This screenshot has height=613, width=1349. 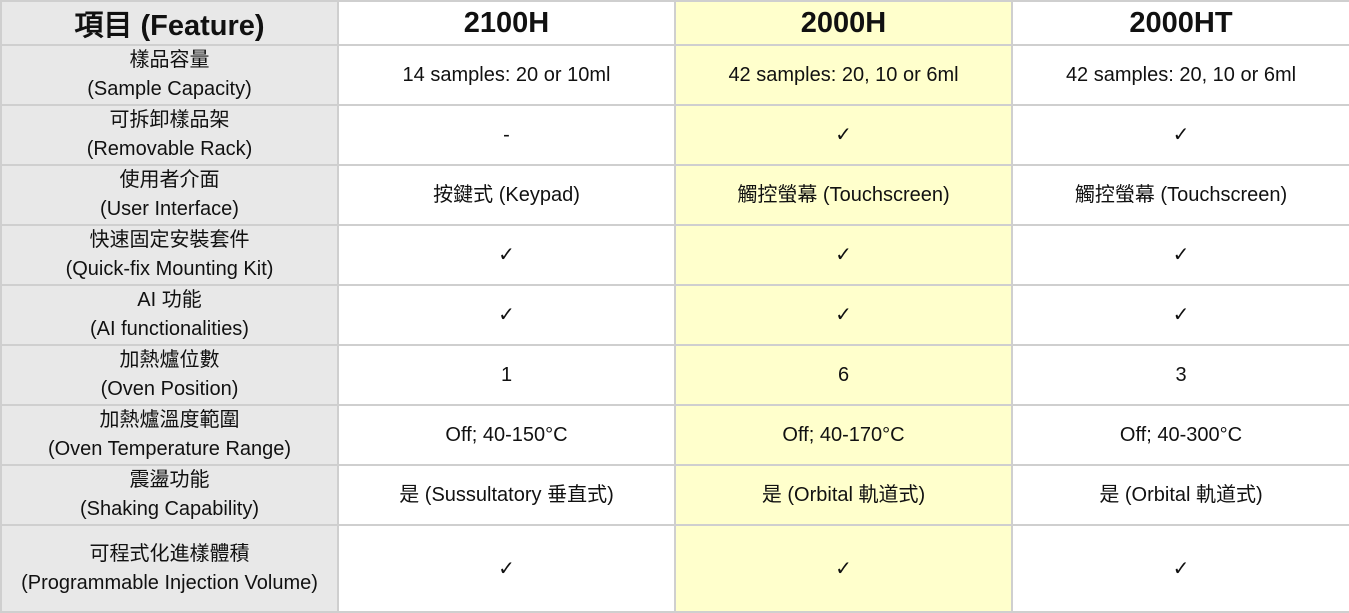 What do you see at coordinates (169, 75) in the screenshot?
I see `feature-cell: 樣品容量 (Sample Capacity)` at bounding box center [169, 75].